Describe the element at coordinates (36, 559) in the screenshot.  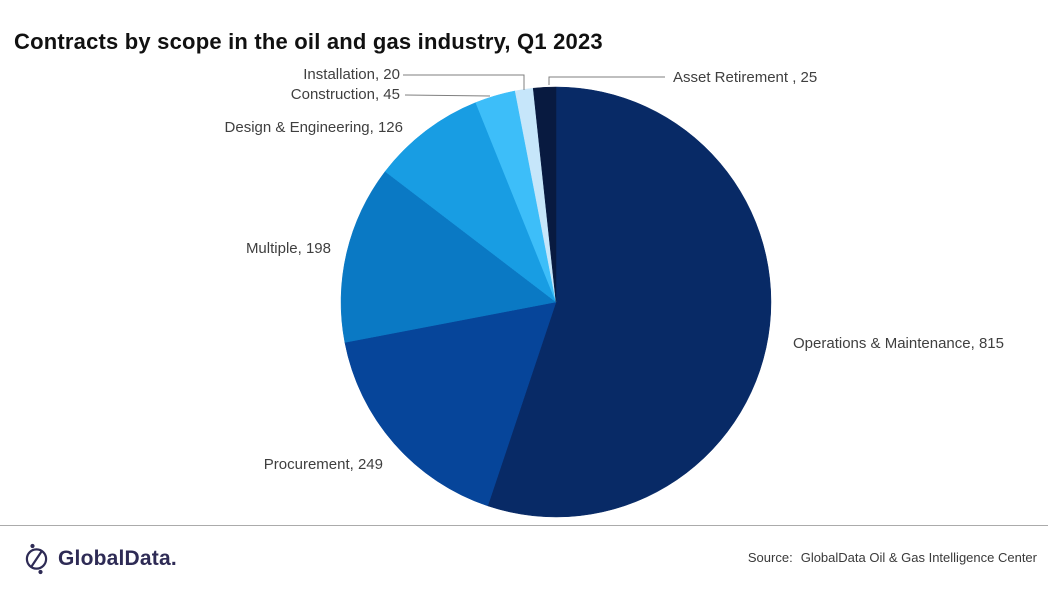
I see `globaldata-compass-icon` at that location.